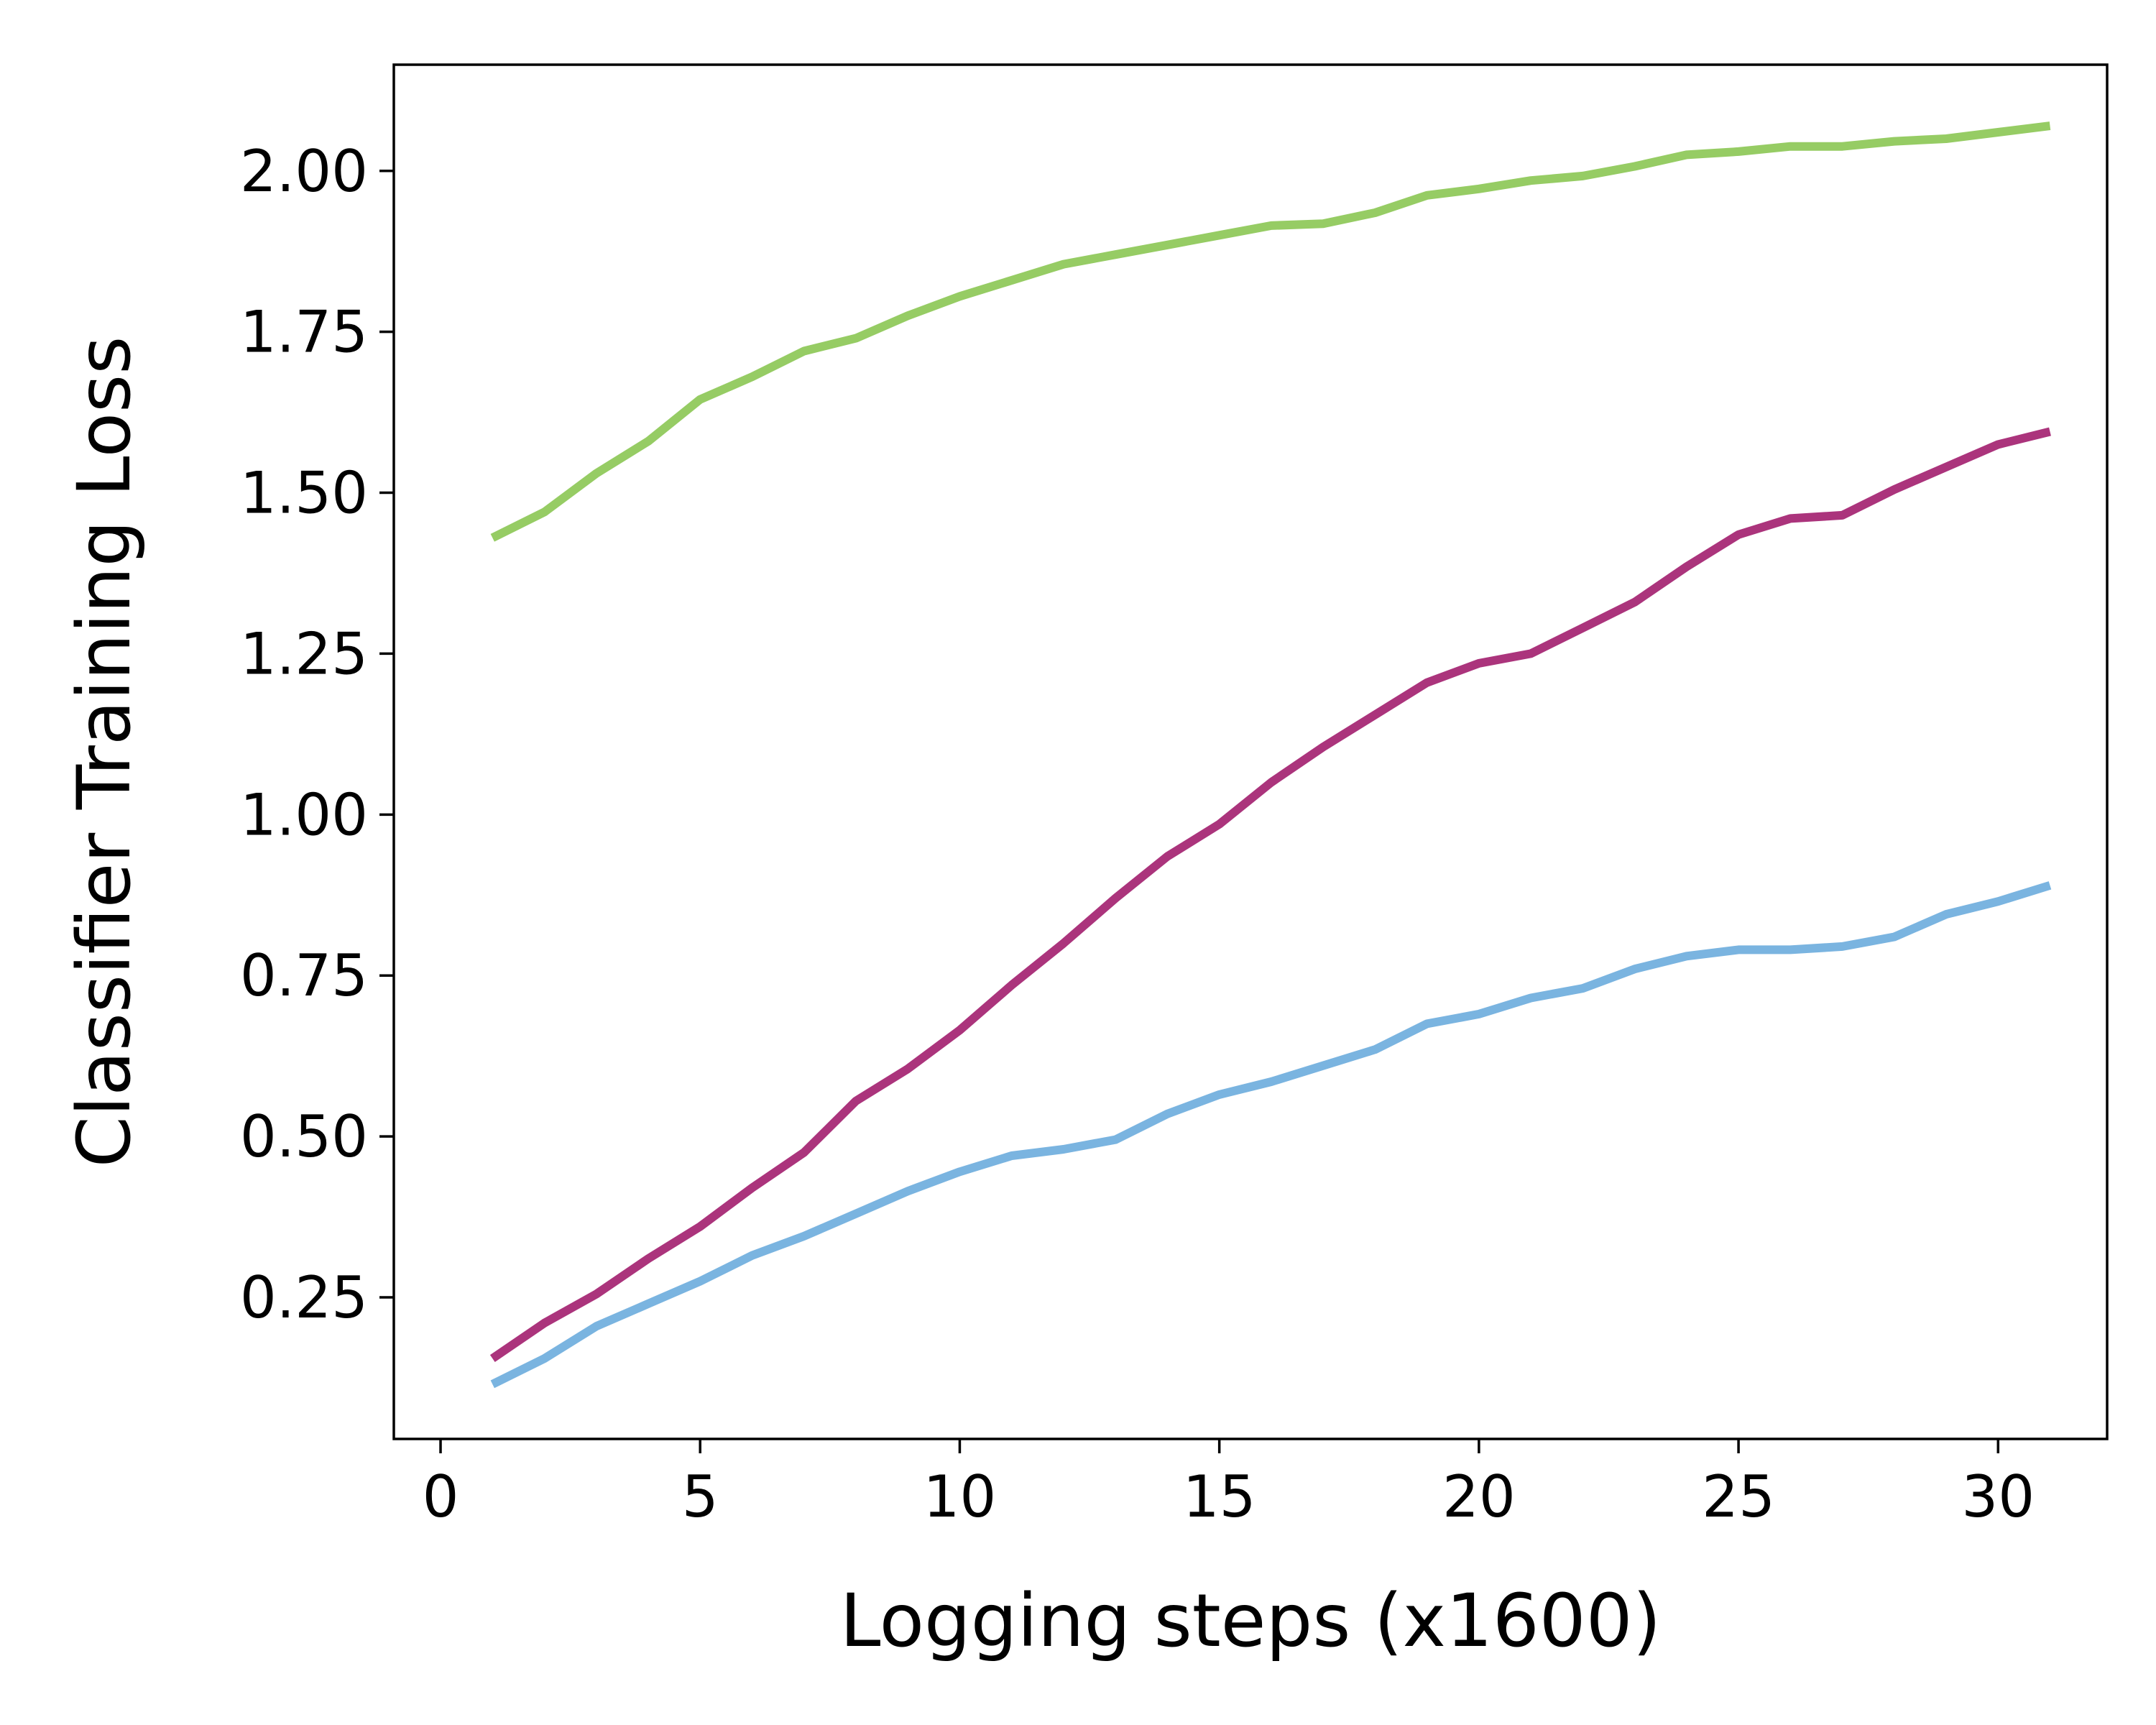 This screenshot has width=2156, height=1725. What do you see at coordinates (304, 653) in the screenshot?
I see `y-tick-label: 1.25` at bounding box center [304, 653].